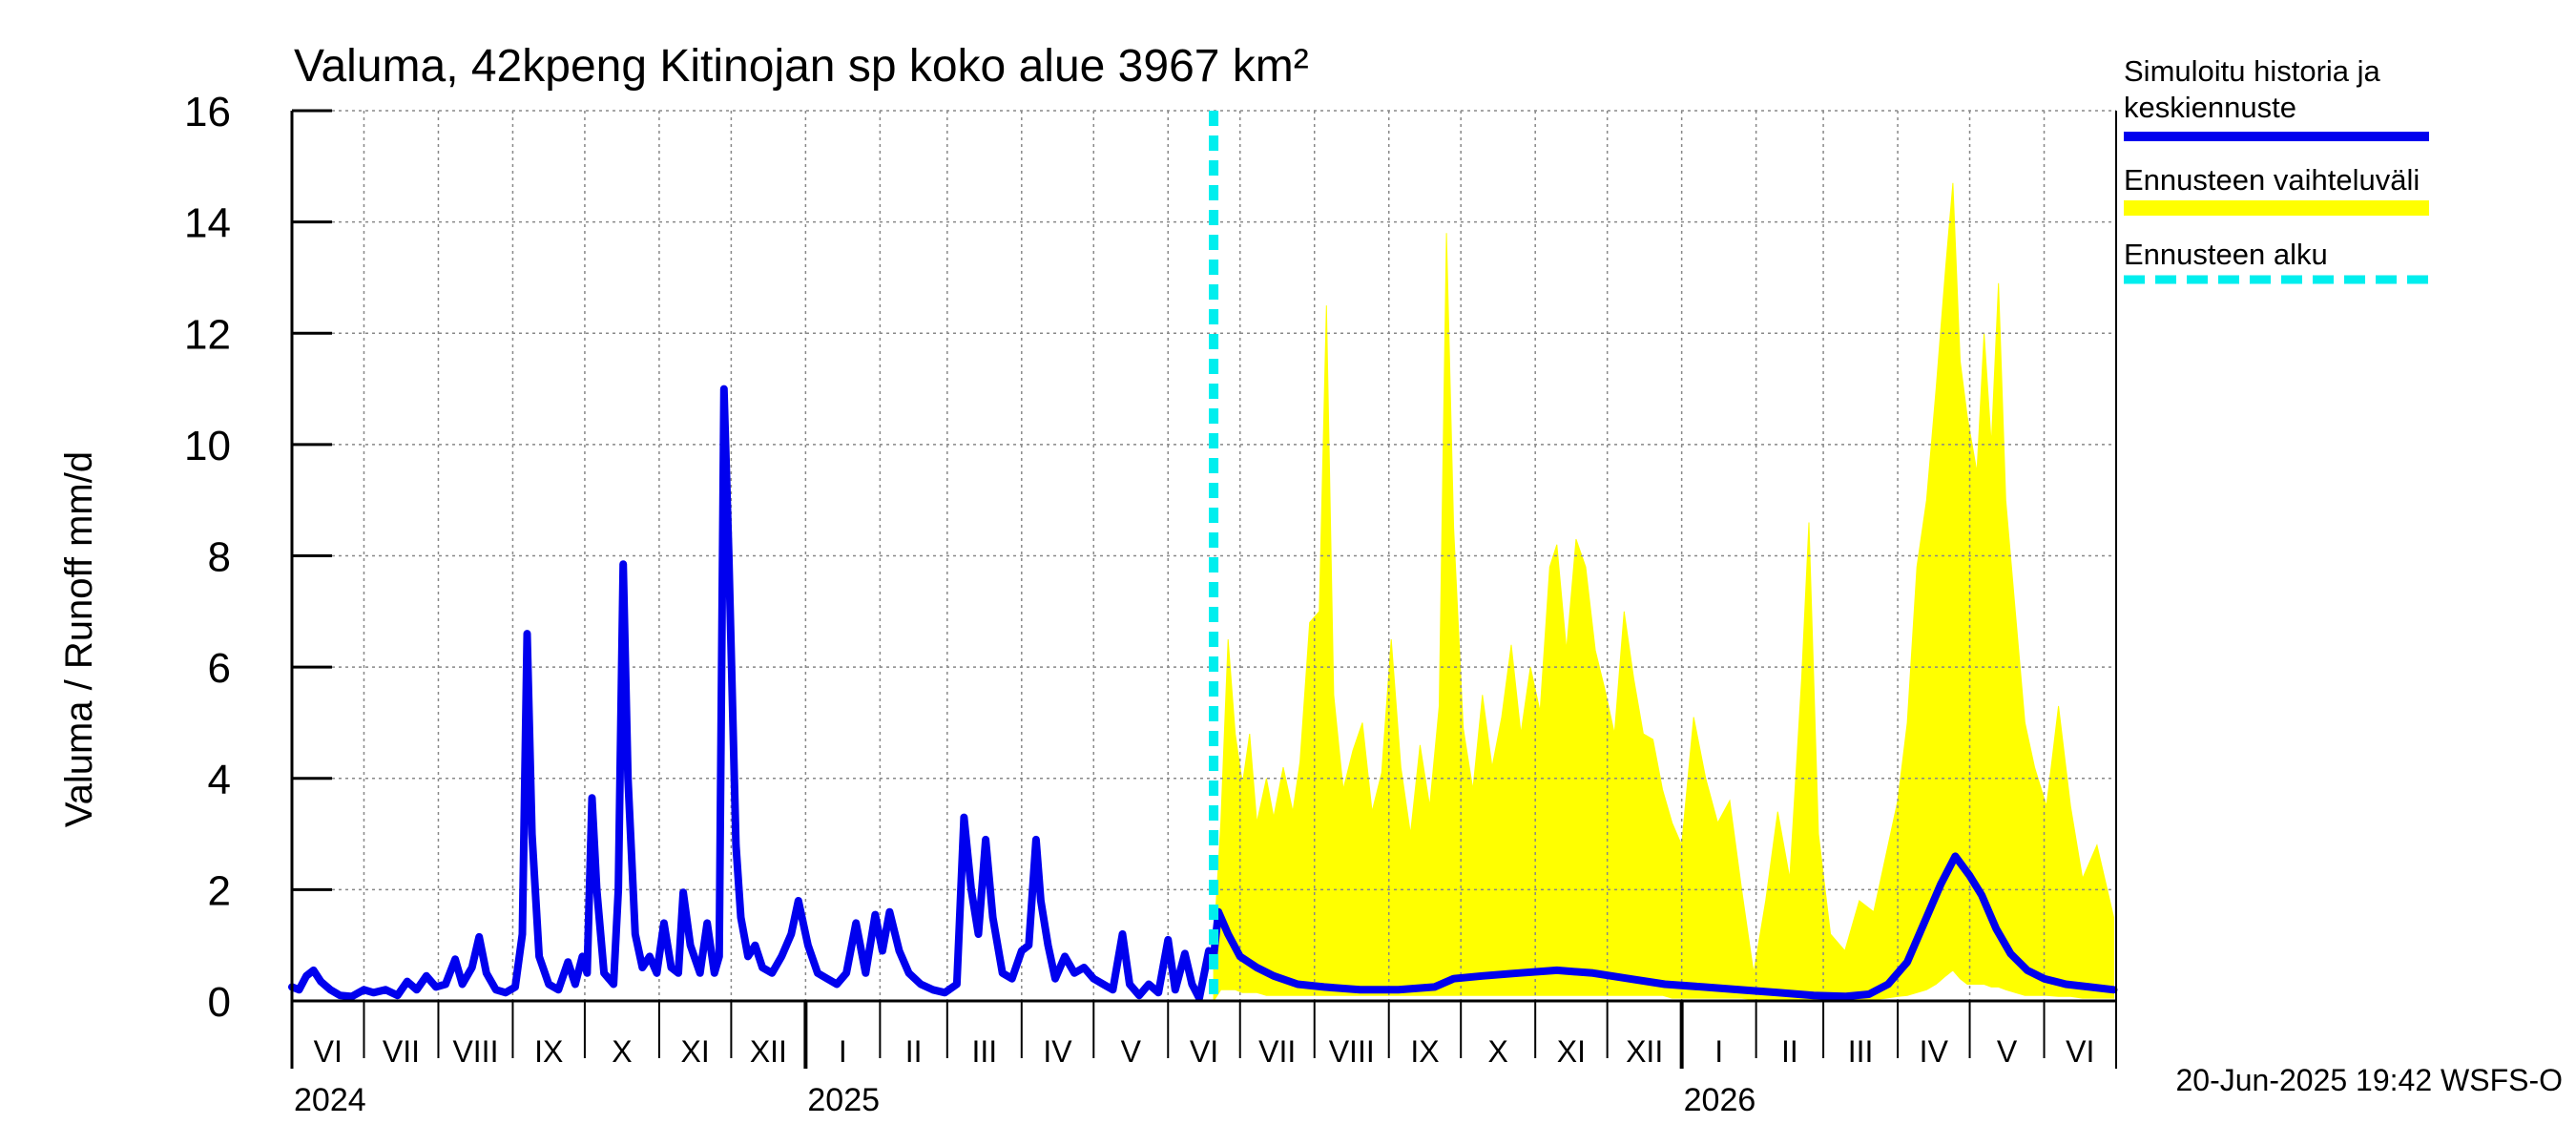 This screenshot has width=2576, height=1145. What do you see at coordinates (219, 1003) in the screenshot?
I see `y-tick-label: 0` at bounding box center [219, 1003].